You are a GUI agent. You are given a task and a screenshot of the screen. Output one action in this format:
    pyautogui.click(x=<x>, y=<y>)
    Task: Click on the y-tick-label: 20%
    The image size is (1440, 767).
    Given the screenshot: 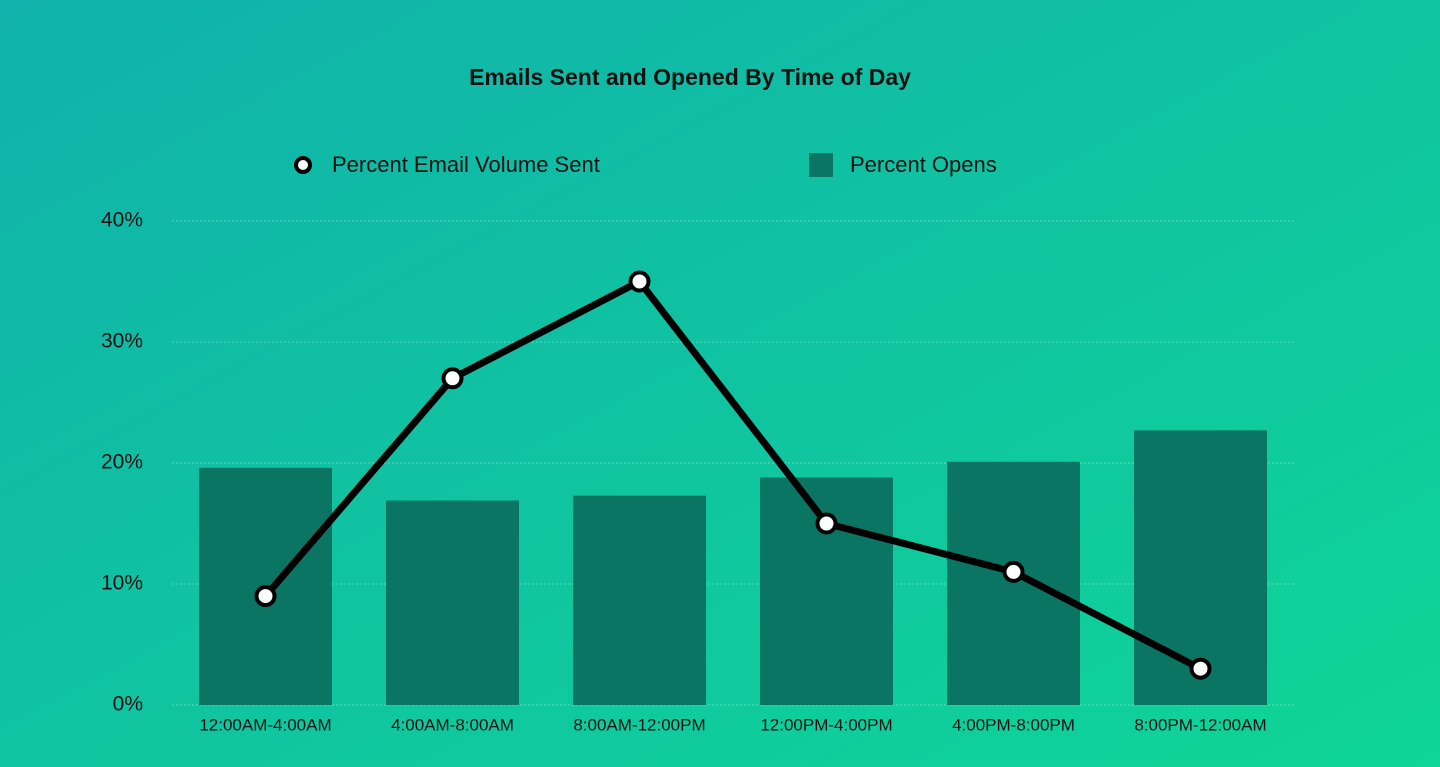 What is the action you would take?
    pyautogui.click(x=122, y=462)
    